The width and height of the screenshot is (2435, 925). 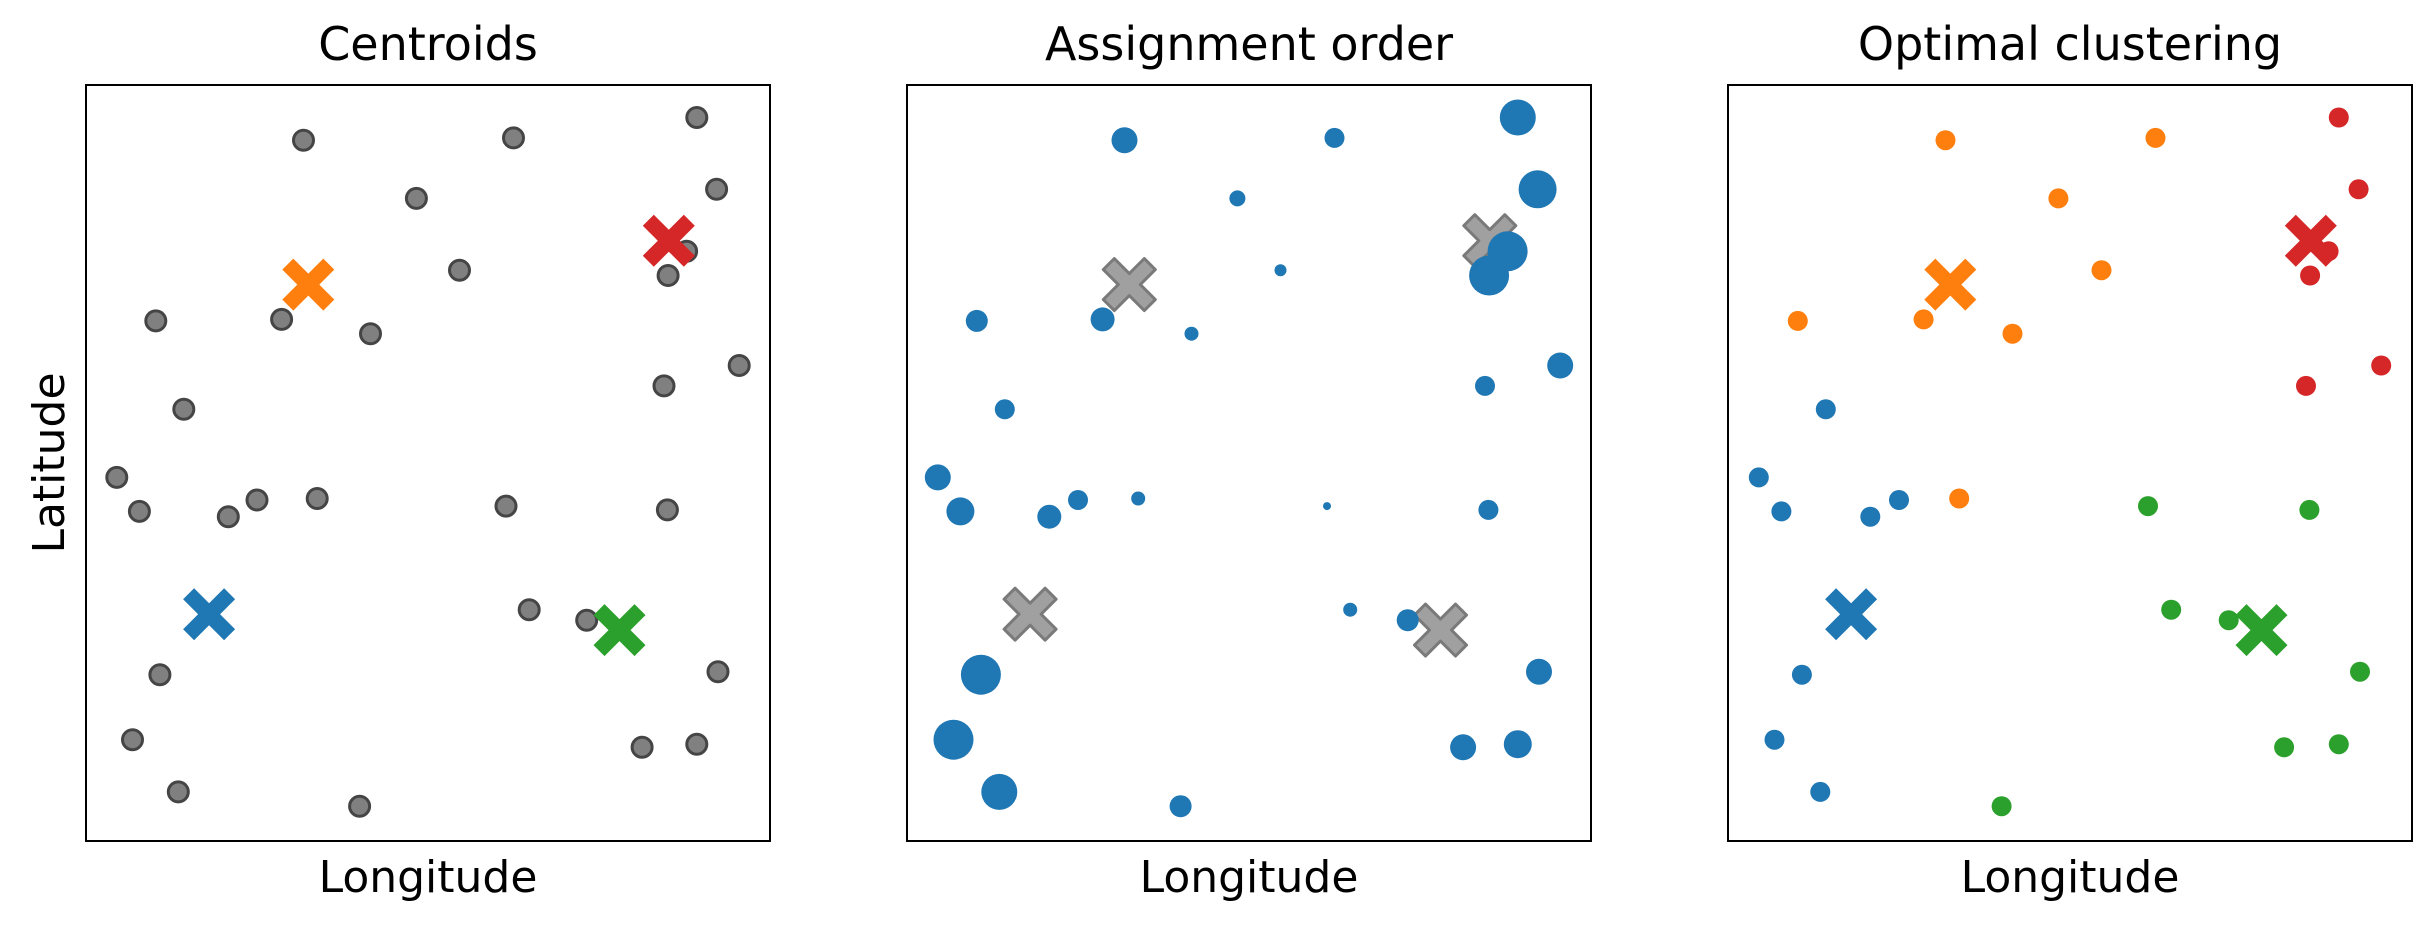 I want to click on y-axis-label: Latitude, so click(x=49, y=462).